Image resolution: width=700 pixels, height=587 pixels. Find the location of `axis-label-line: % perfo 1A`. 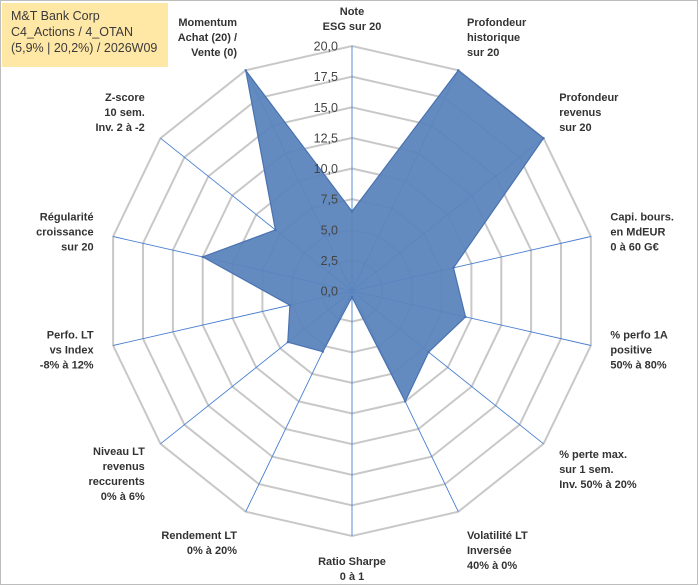

axis-label-line: % perfo 1A is located at coordinates (639, 336).